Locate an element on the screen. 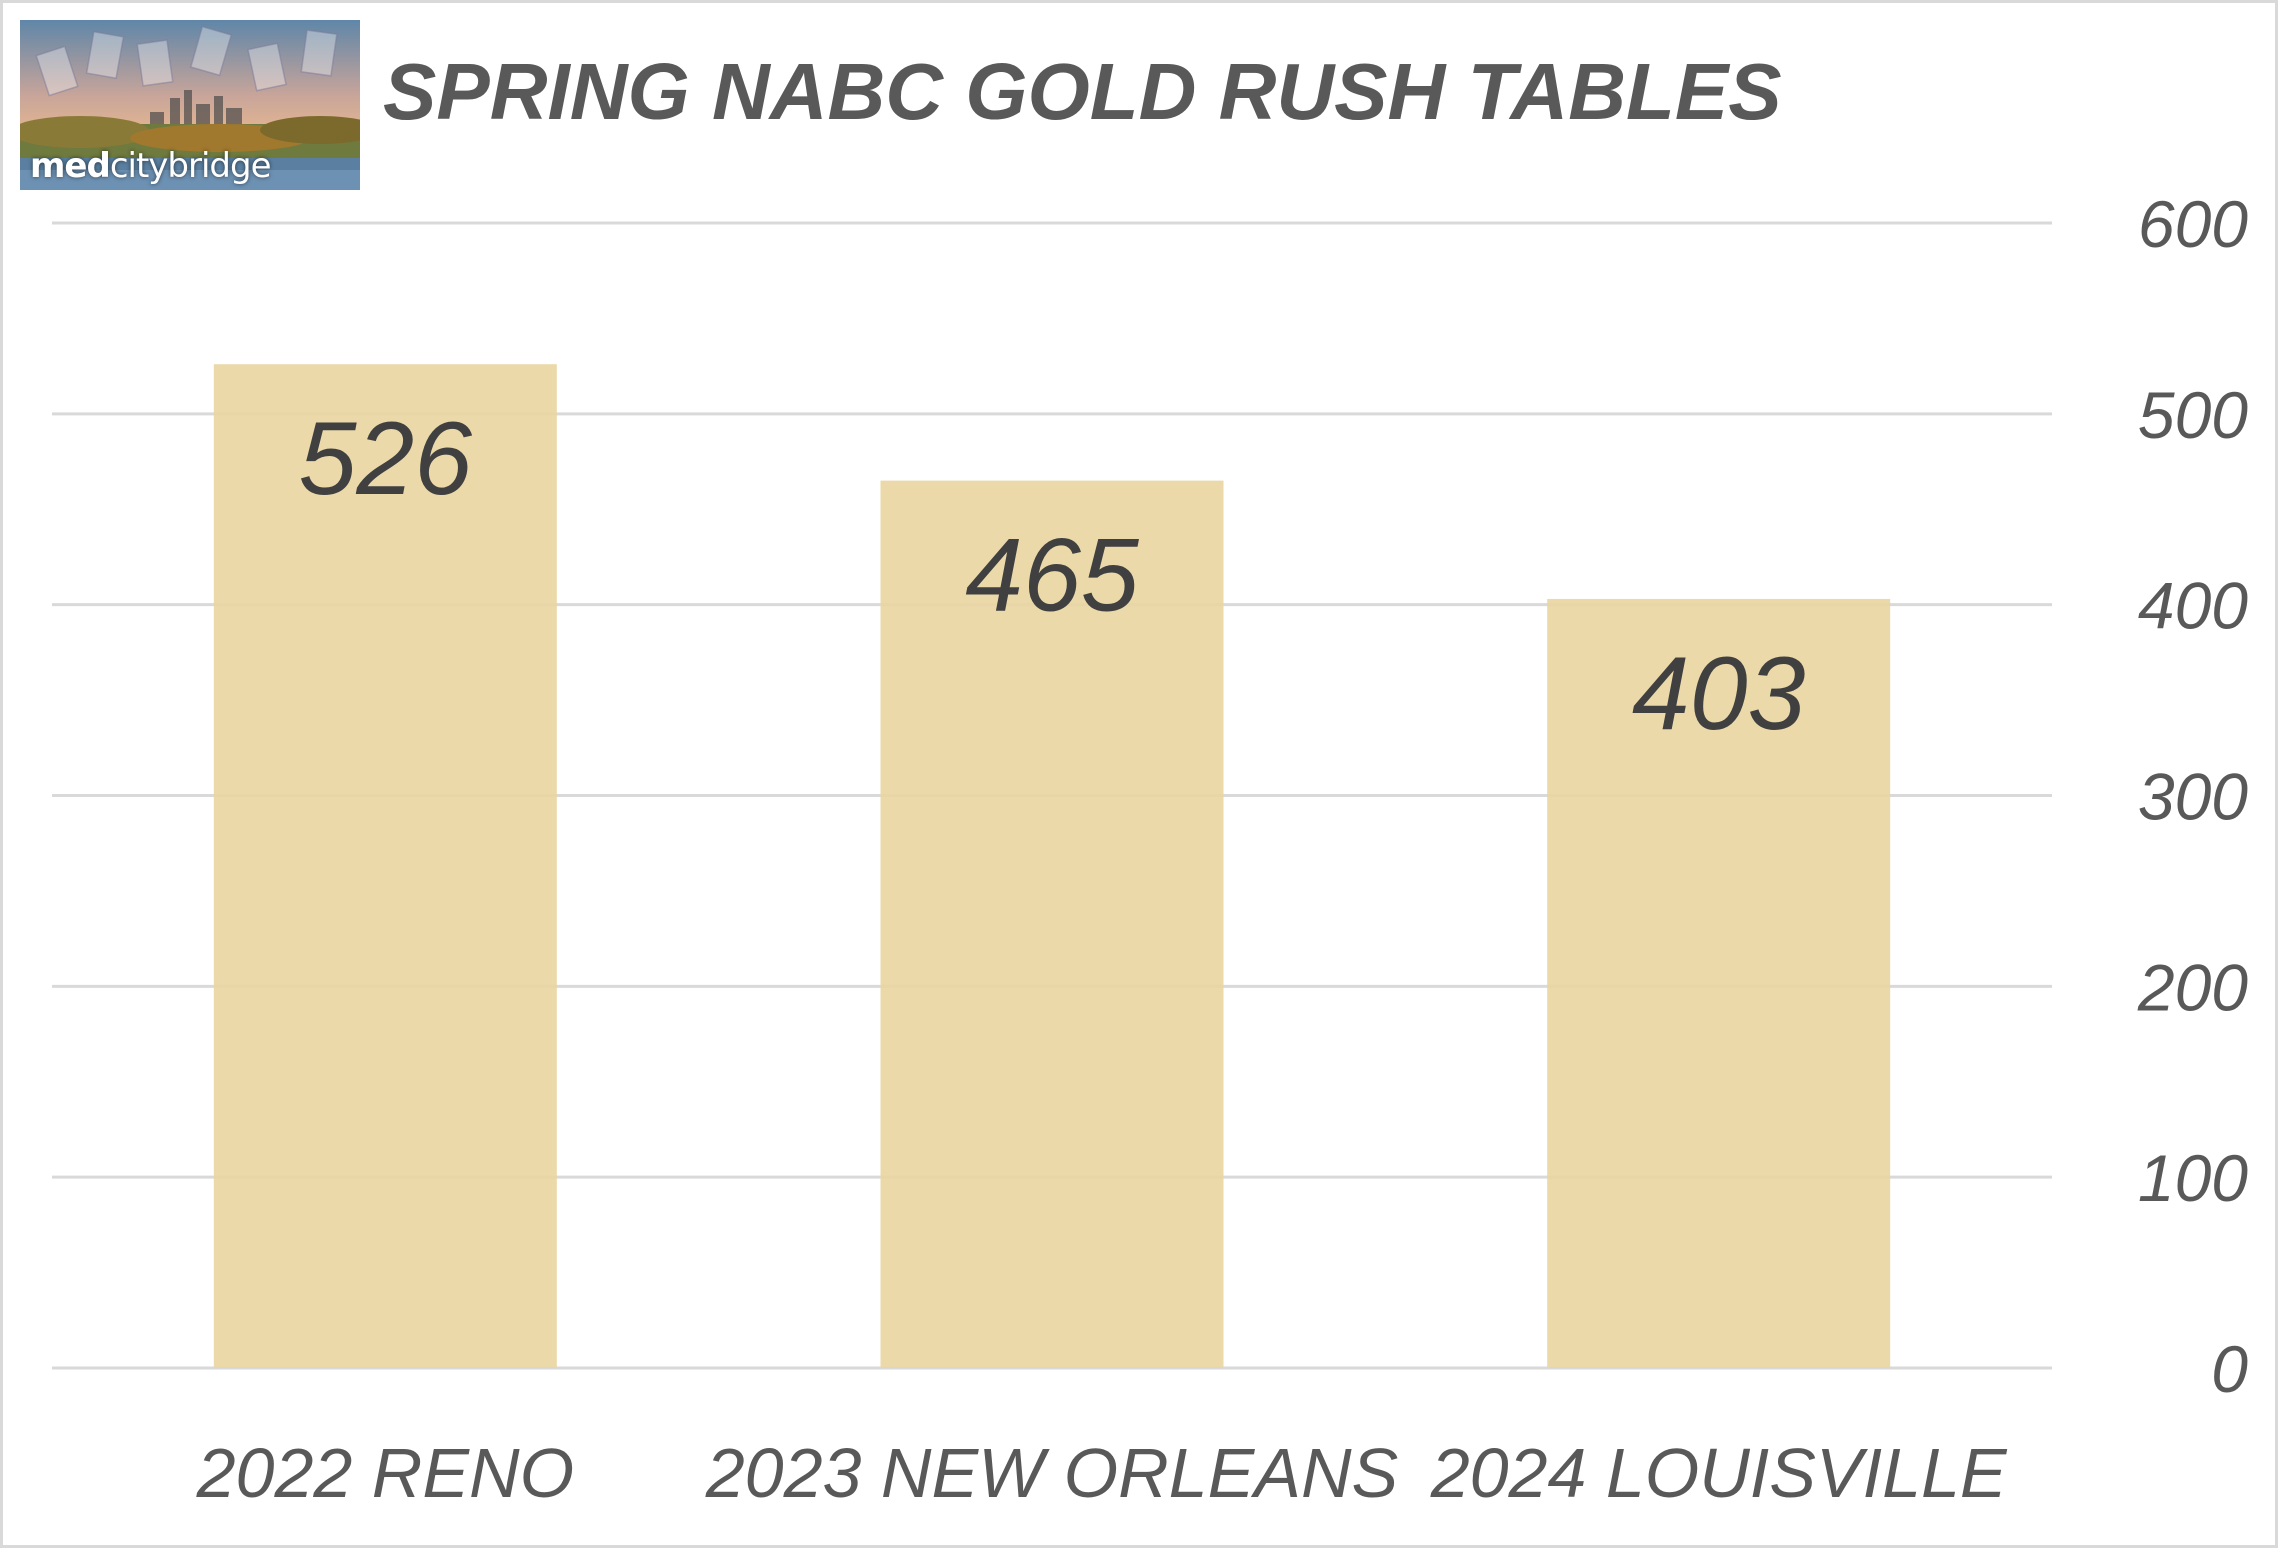 The width and height of the screenshot is (2278, 1548). x-tick-label-3: 2024 LOUISVILLE is located at coordinates (1719, 1473).